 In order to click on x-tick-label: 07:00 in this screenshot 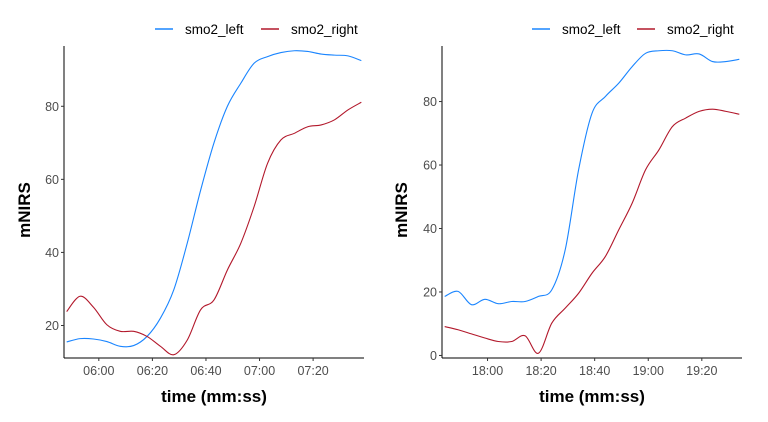, I will do `click(259, 371)`.